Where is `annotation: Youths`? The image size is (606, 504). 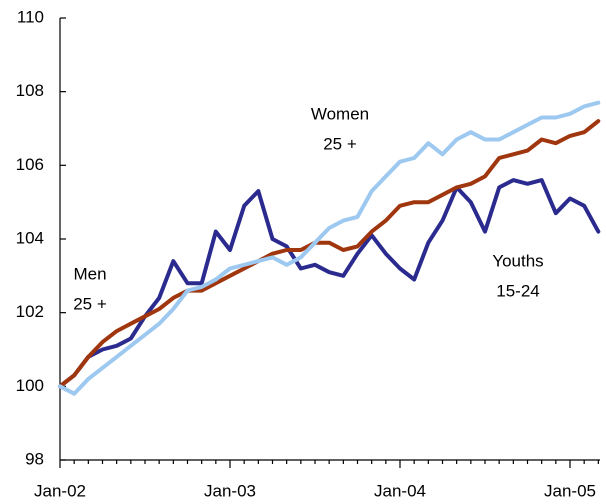 annotation: Youths is located at coordinates (517, 260).